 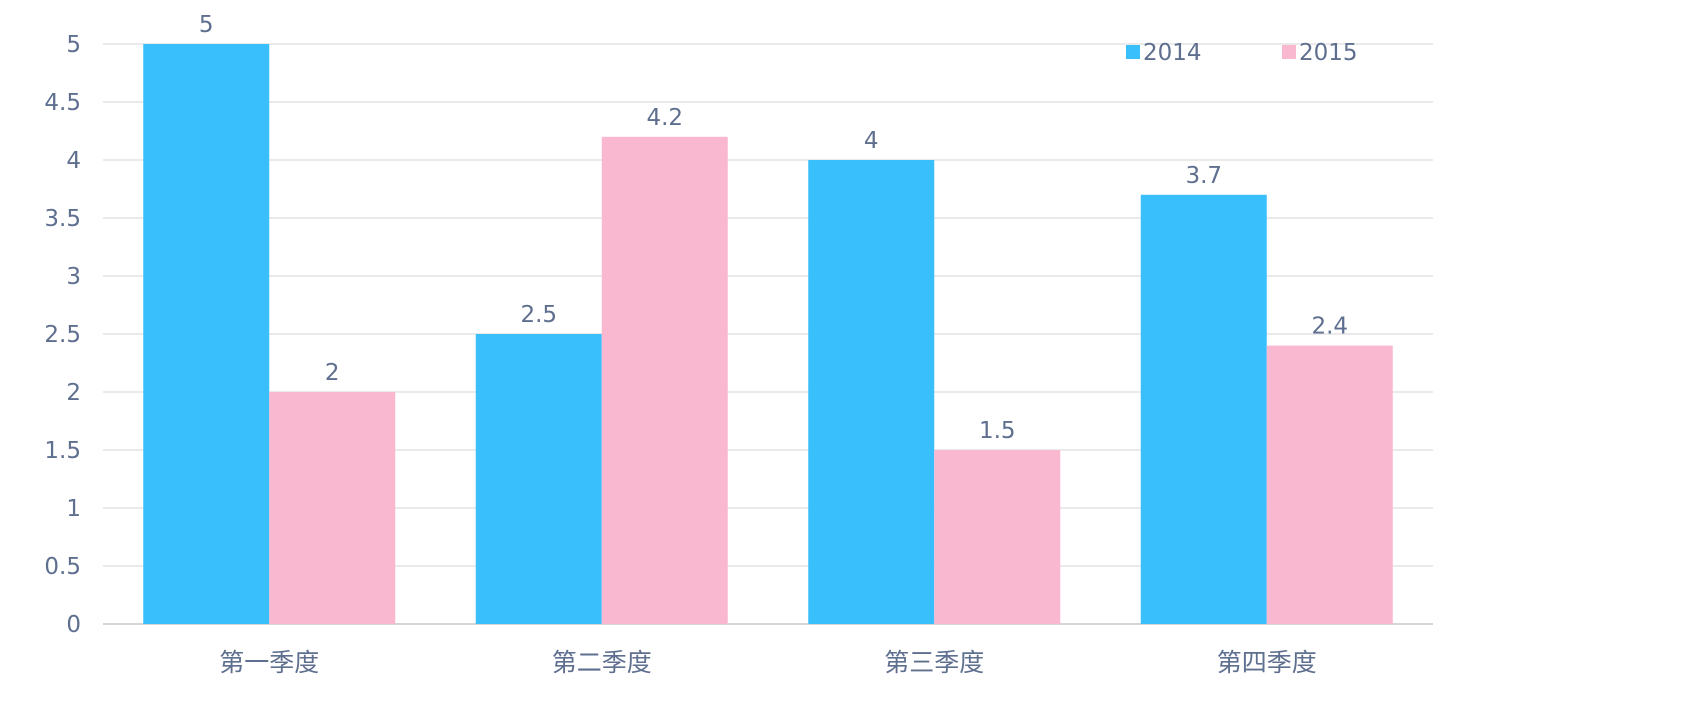 I want to click on data-label: 4, so click(x=871, y=141).